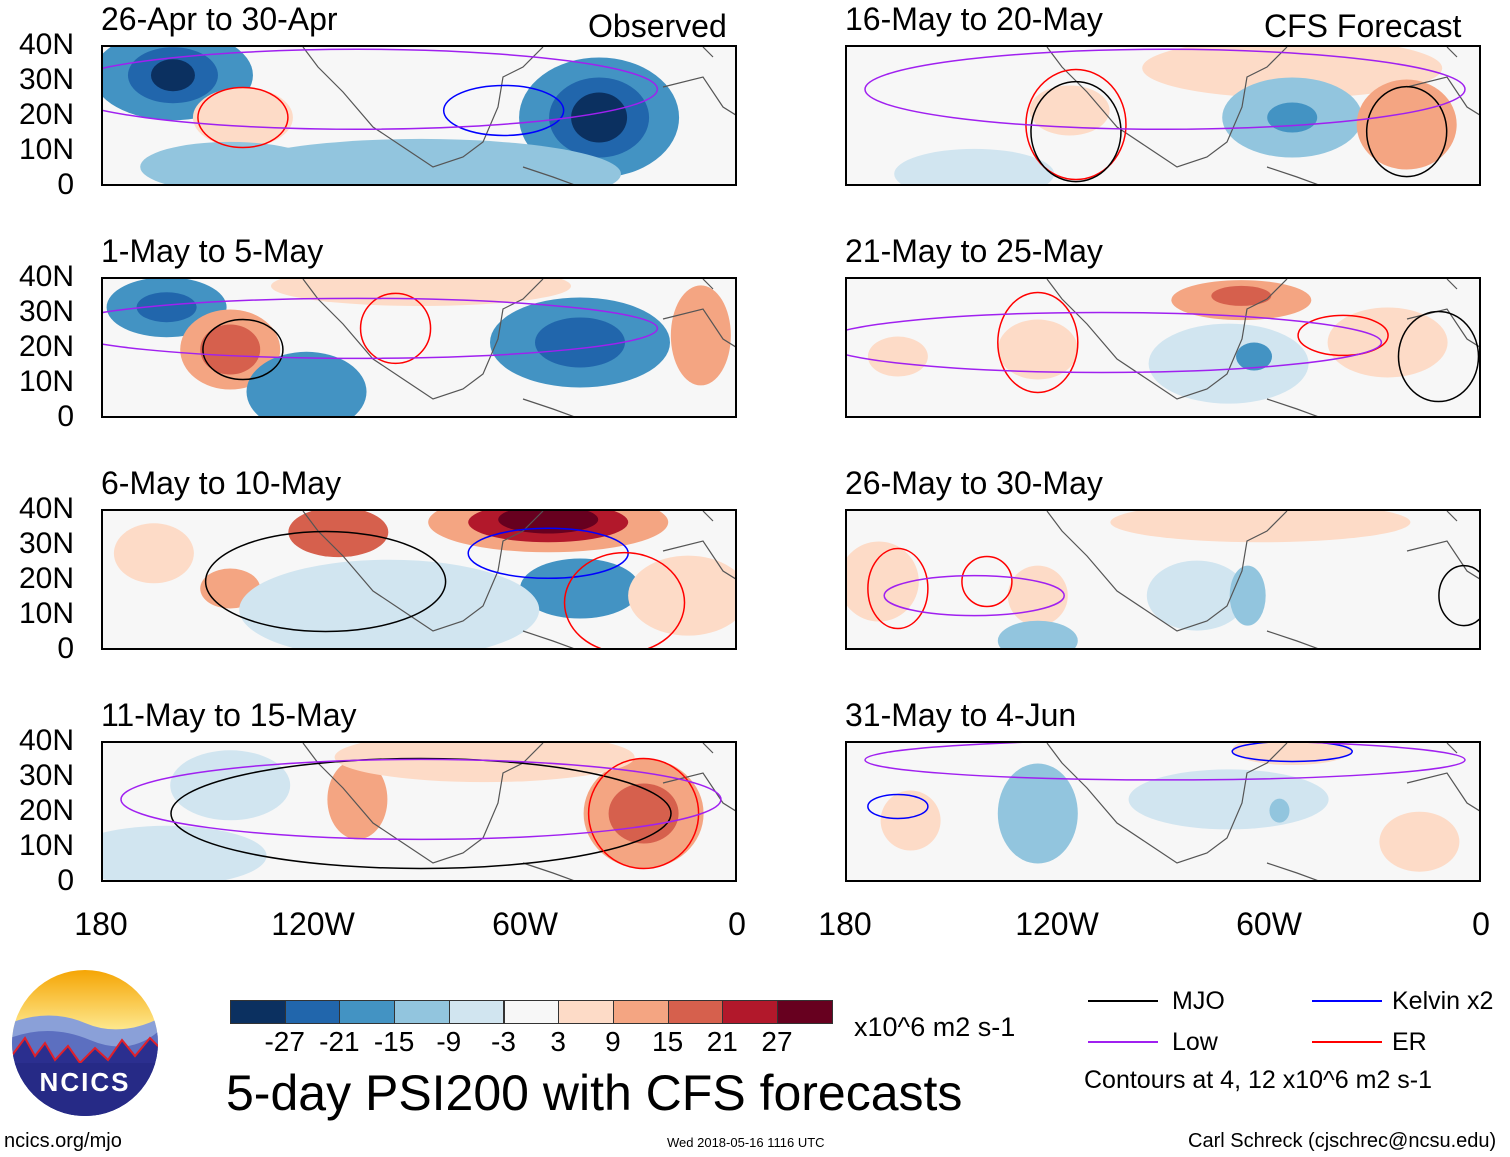  I want to click on colorbar-label: -21, so click(339, 1041).